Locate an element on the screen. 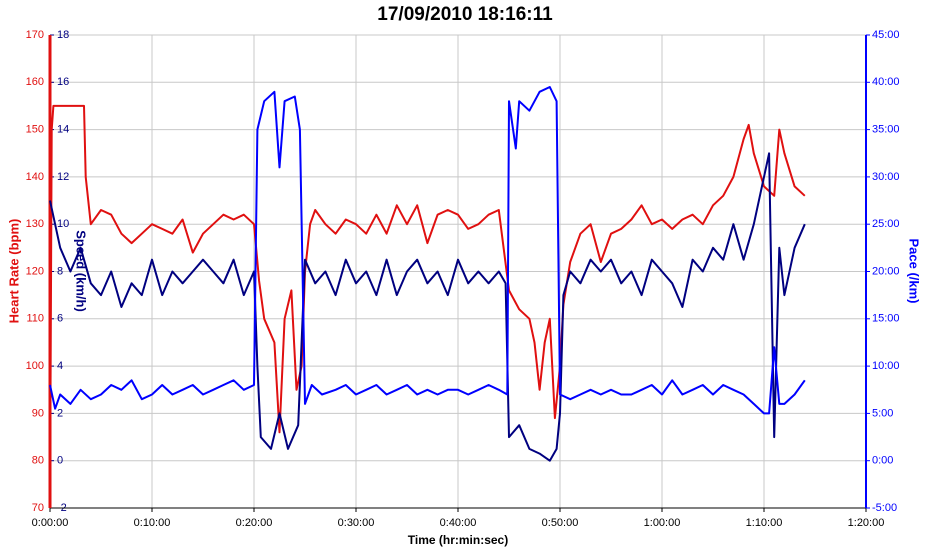 This screenshot has height=549, width=927. y2-tick-label: 25:00 is located at coordinates (886, 224).